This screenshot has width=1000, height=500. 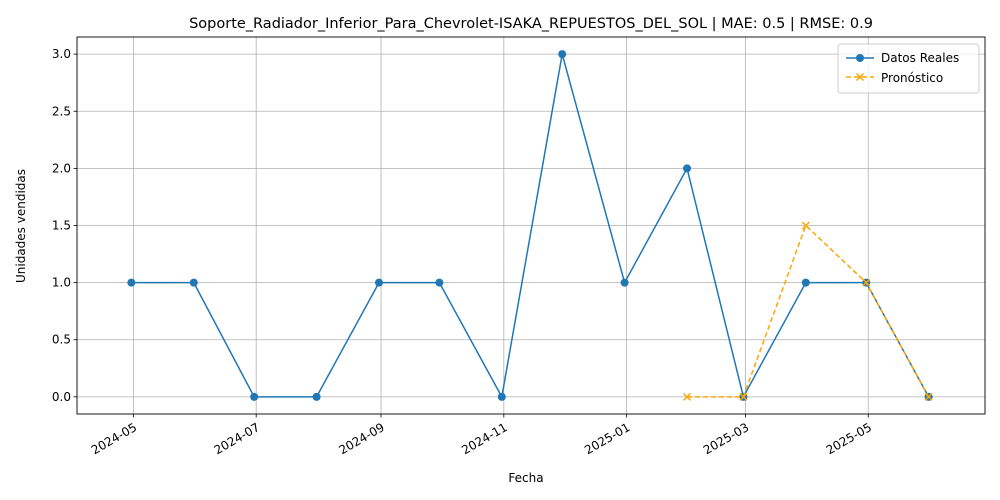 I want to click on y-axis-label: Unidades vendidas, so click(x=21, y=226).